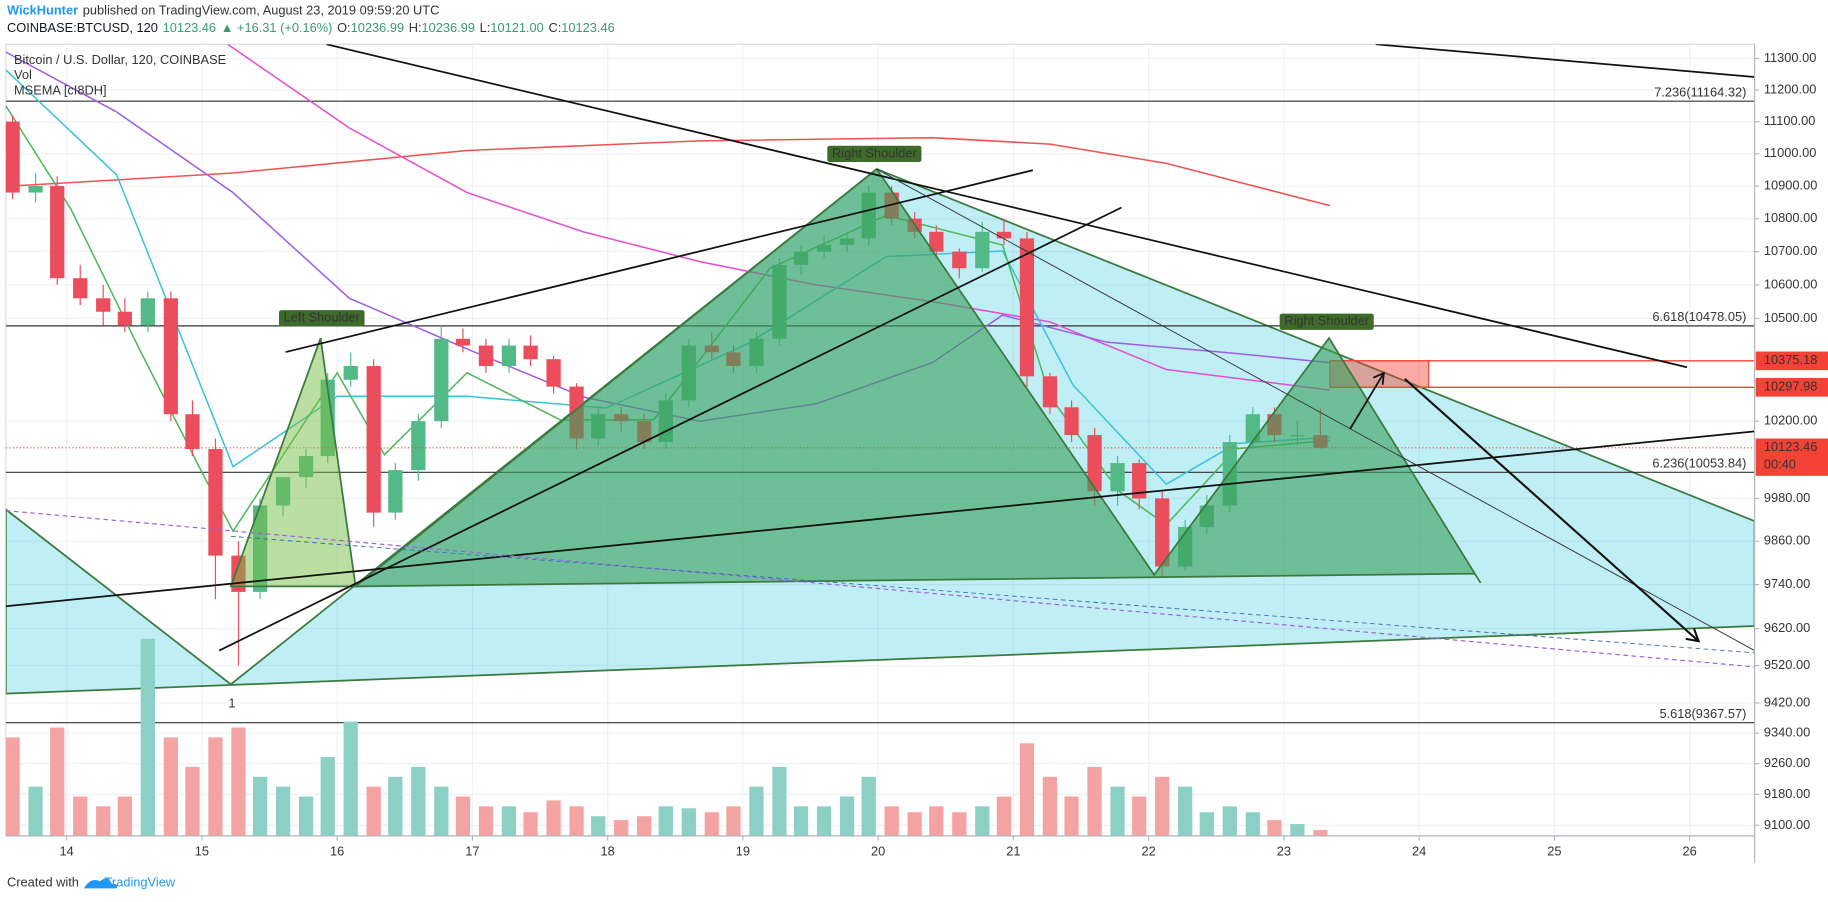 The image size is (1828, 902). I want to click on change: ▲ +16.31 (+0.16%), so click(277, 28).